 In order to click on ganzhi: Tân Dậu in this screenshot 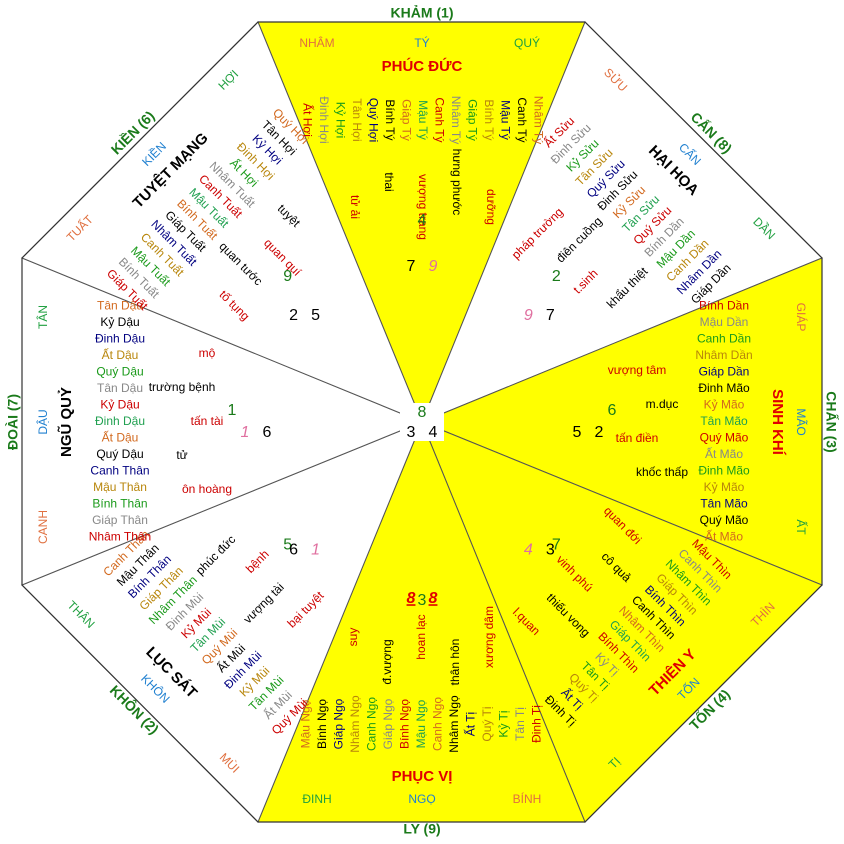, I will do `click(120, 306)`.